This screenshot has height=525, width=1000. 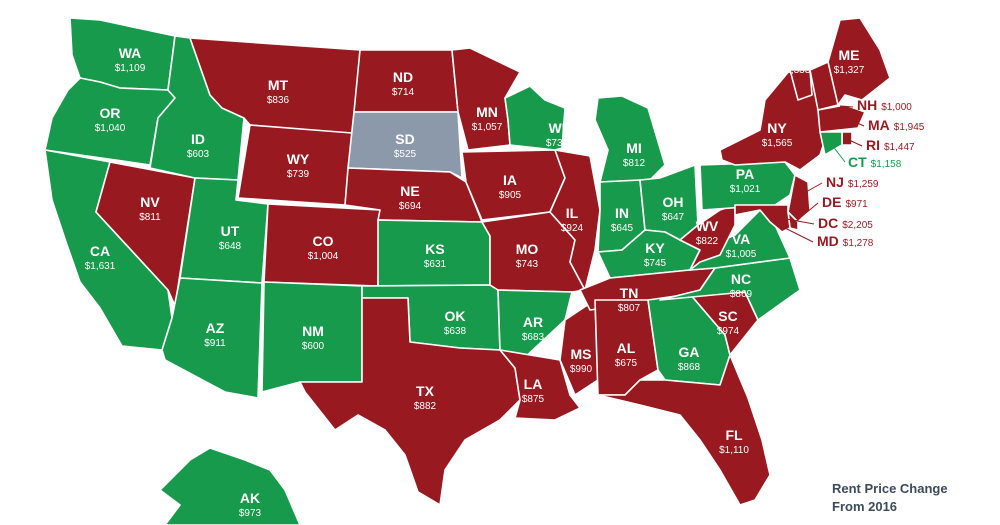 I want to click on state-value-ct: $1,158, so click(x=886, y=164).